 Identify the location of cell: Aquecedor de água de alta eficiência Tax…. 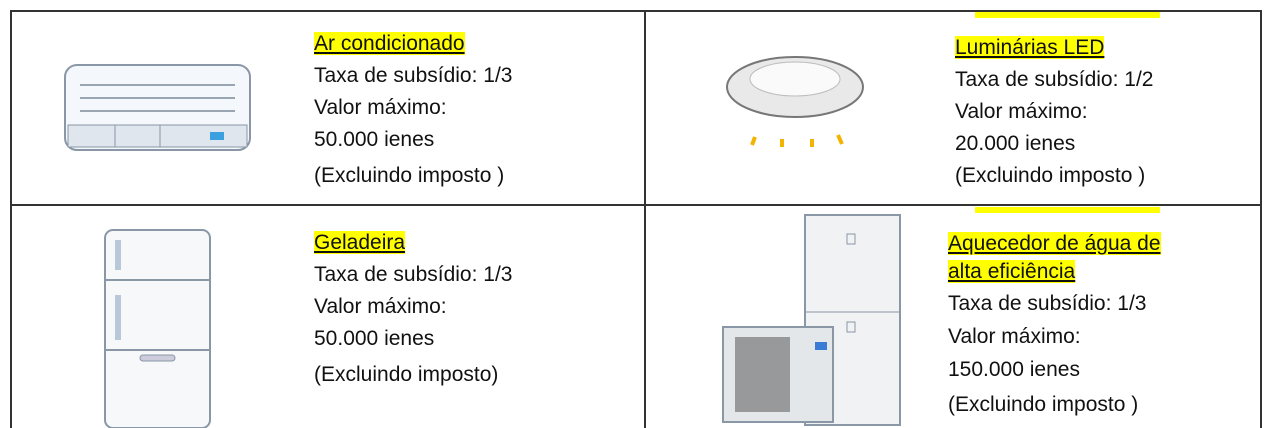
(1054, 326).